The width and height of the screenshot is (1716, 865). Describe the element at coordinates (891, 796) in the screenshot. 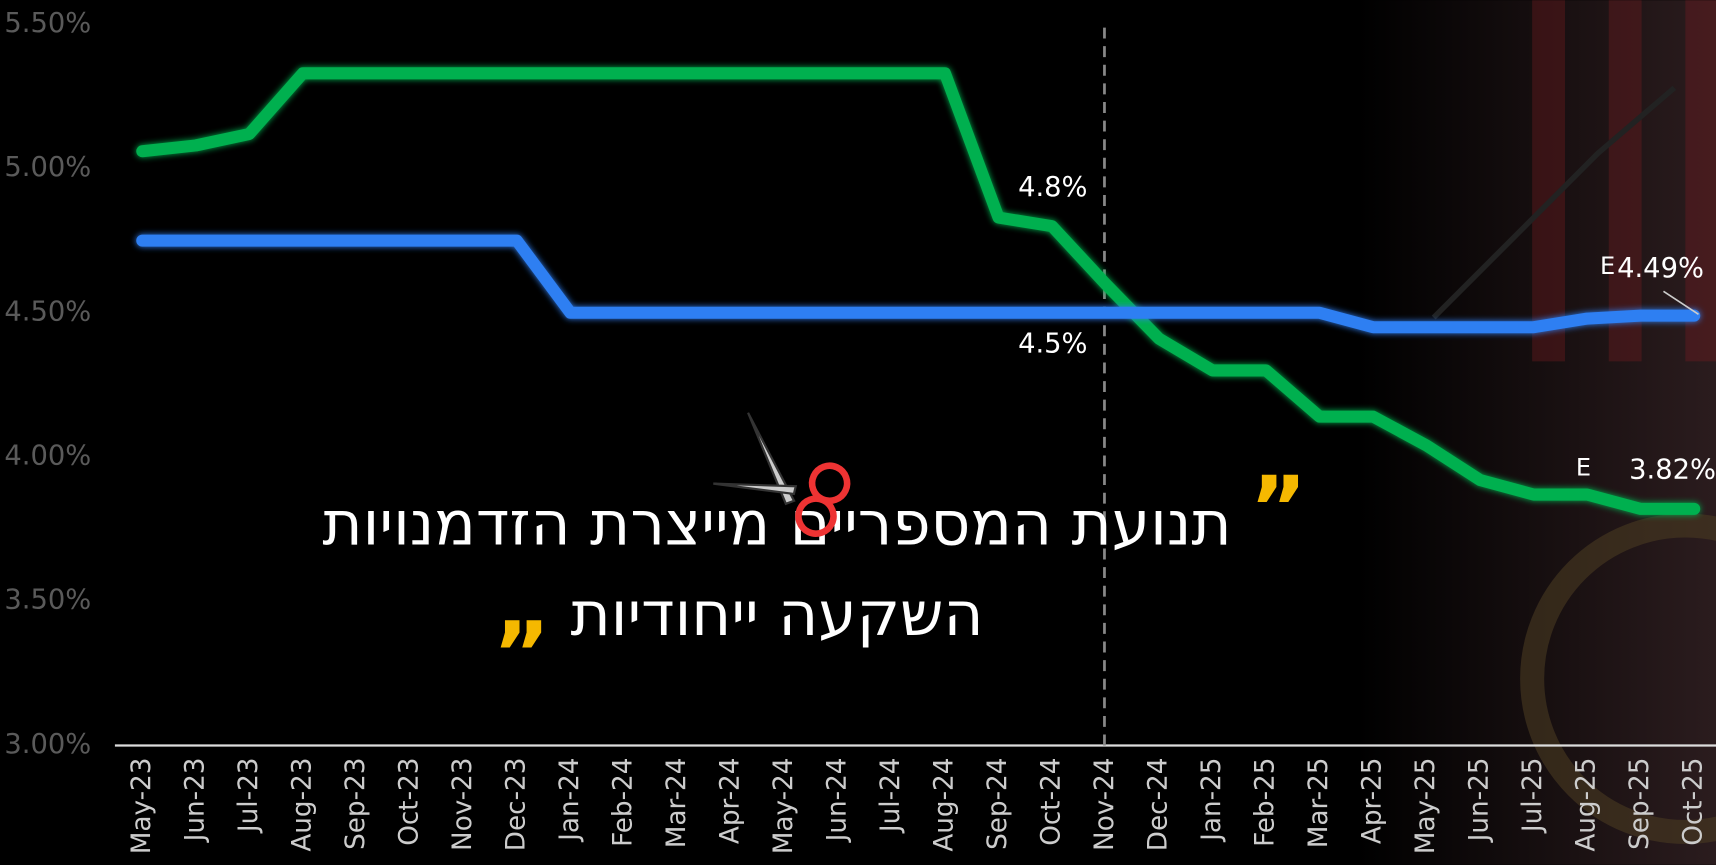

I see `x-tick-label: Jul-24` at that location.